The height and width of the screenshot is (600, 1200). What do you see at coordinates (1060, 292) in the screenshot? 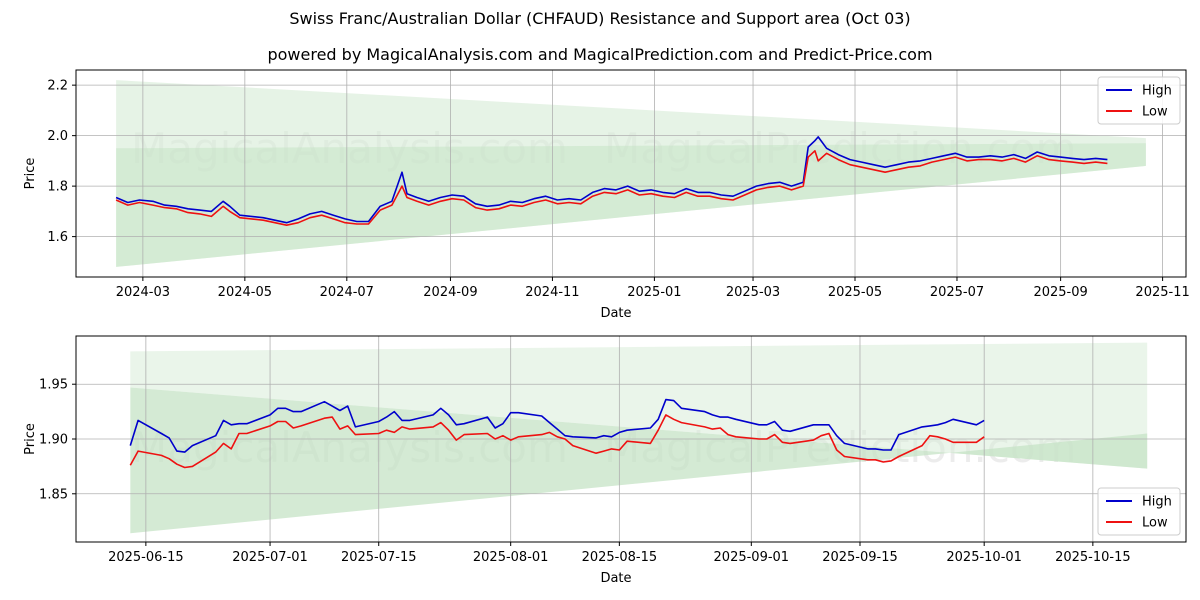
I see `x-tick-label: 2025-09` at bounding box center [1060, 292].